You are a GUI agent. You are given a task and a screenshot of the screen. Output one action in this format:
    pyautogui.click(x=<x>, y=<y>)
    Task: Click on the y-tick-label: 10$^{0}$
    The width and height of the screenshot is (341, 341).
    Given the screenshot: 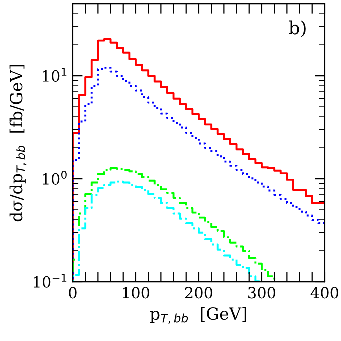 What is the action you would take?
    pyautogui.click(x=55, y=177)
    